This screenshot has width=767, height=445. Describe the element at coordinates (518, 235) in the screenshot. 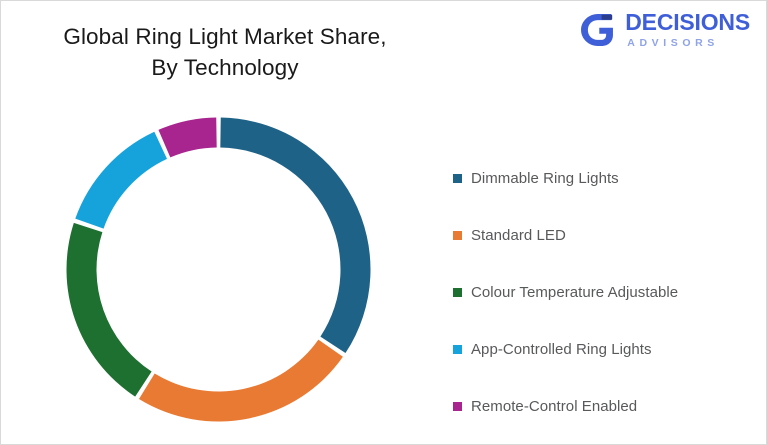

I see `legend-item-label: Standard LED` at that location.